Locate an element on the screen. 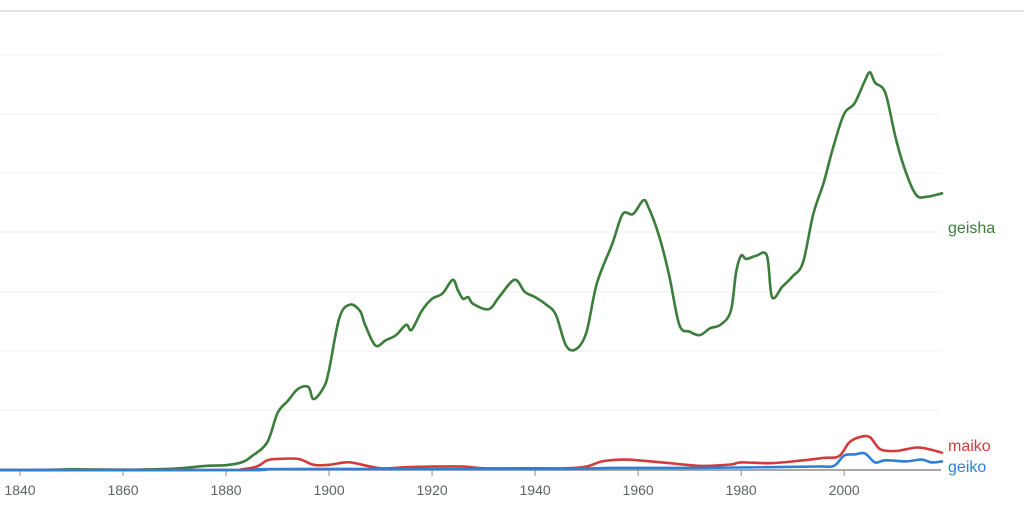  x-tick-label: 1960 is located at coordinates (638, 490).